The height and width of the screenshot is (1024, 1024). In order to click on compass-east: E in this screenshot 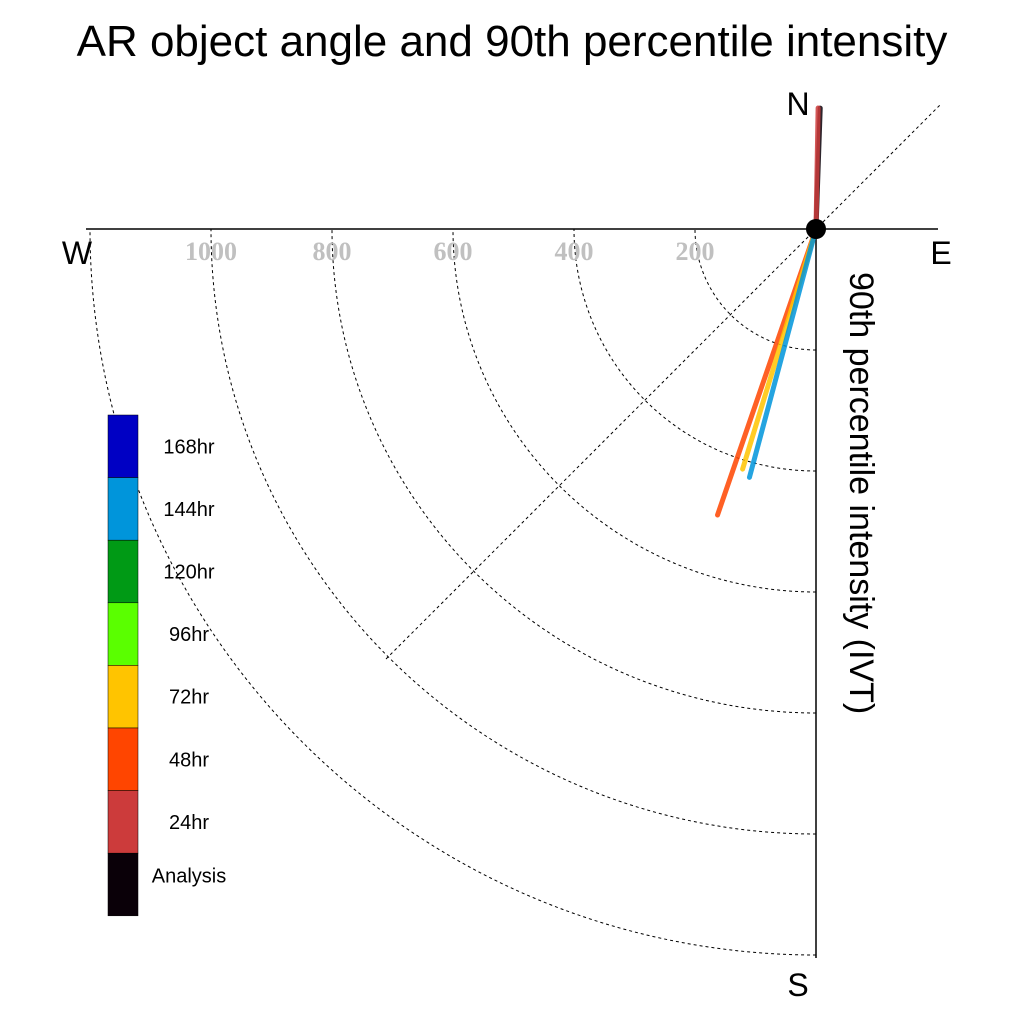, I will do `click(940, 253)`.